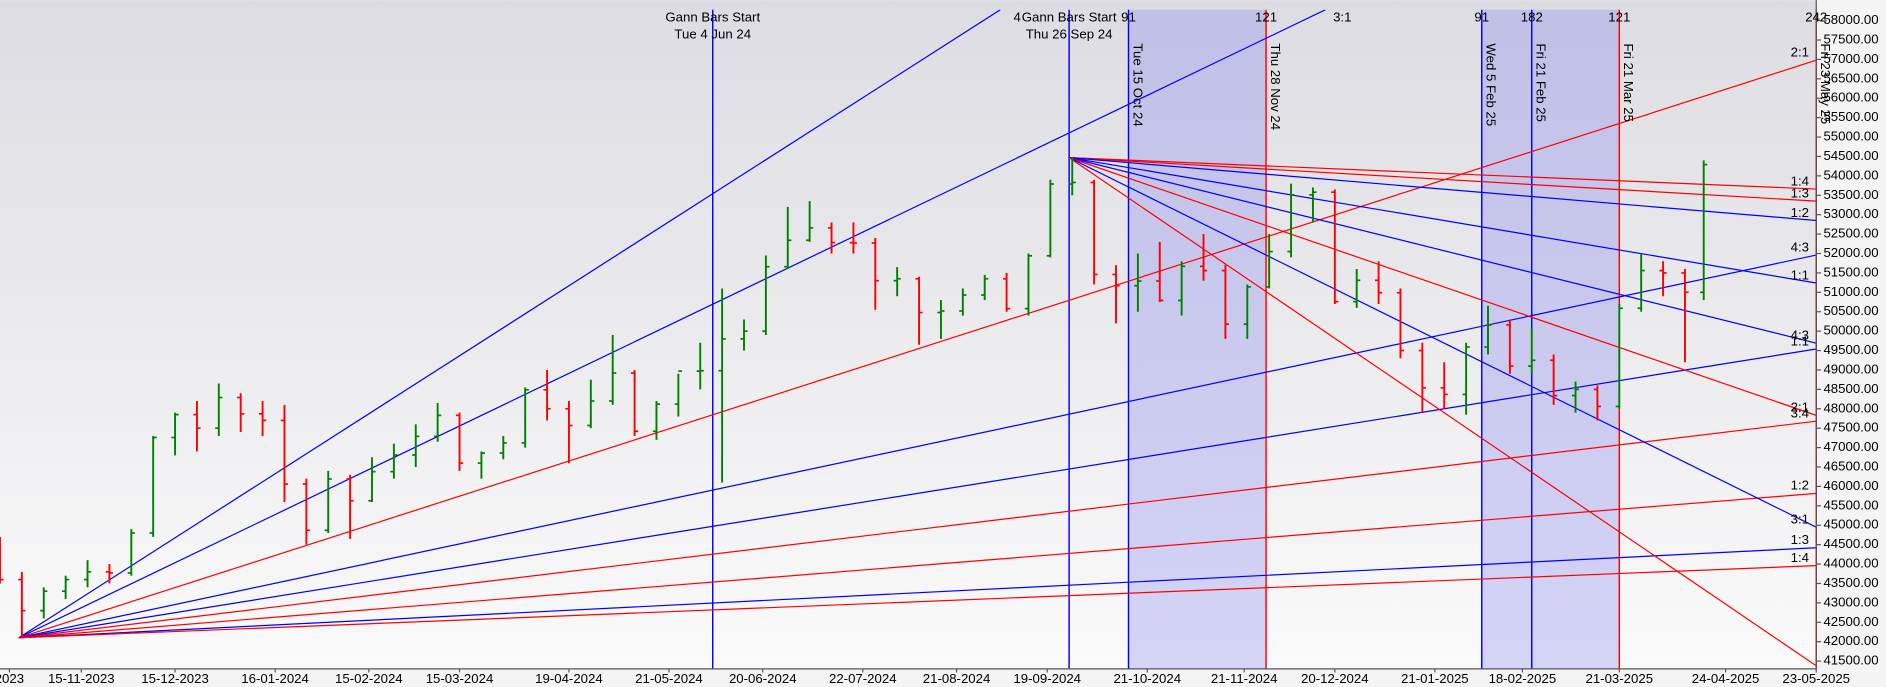  Describe the element at coordinates (712, 33) in the screenshot. I see `gann-start-date: Tue 4 Jun 24` at that location.